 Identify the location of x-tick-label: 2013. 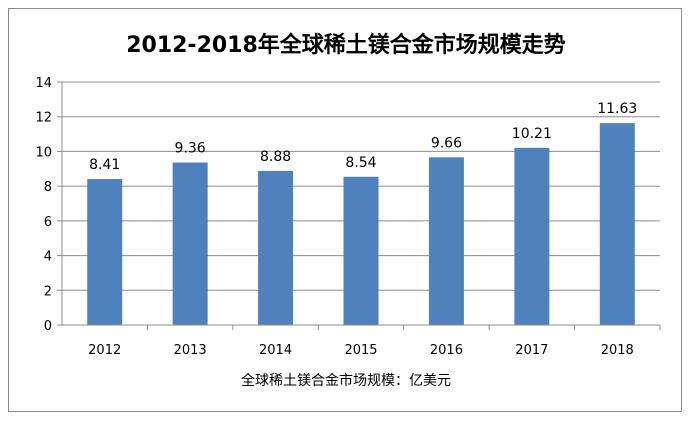
(190, 350).